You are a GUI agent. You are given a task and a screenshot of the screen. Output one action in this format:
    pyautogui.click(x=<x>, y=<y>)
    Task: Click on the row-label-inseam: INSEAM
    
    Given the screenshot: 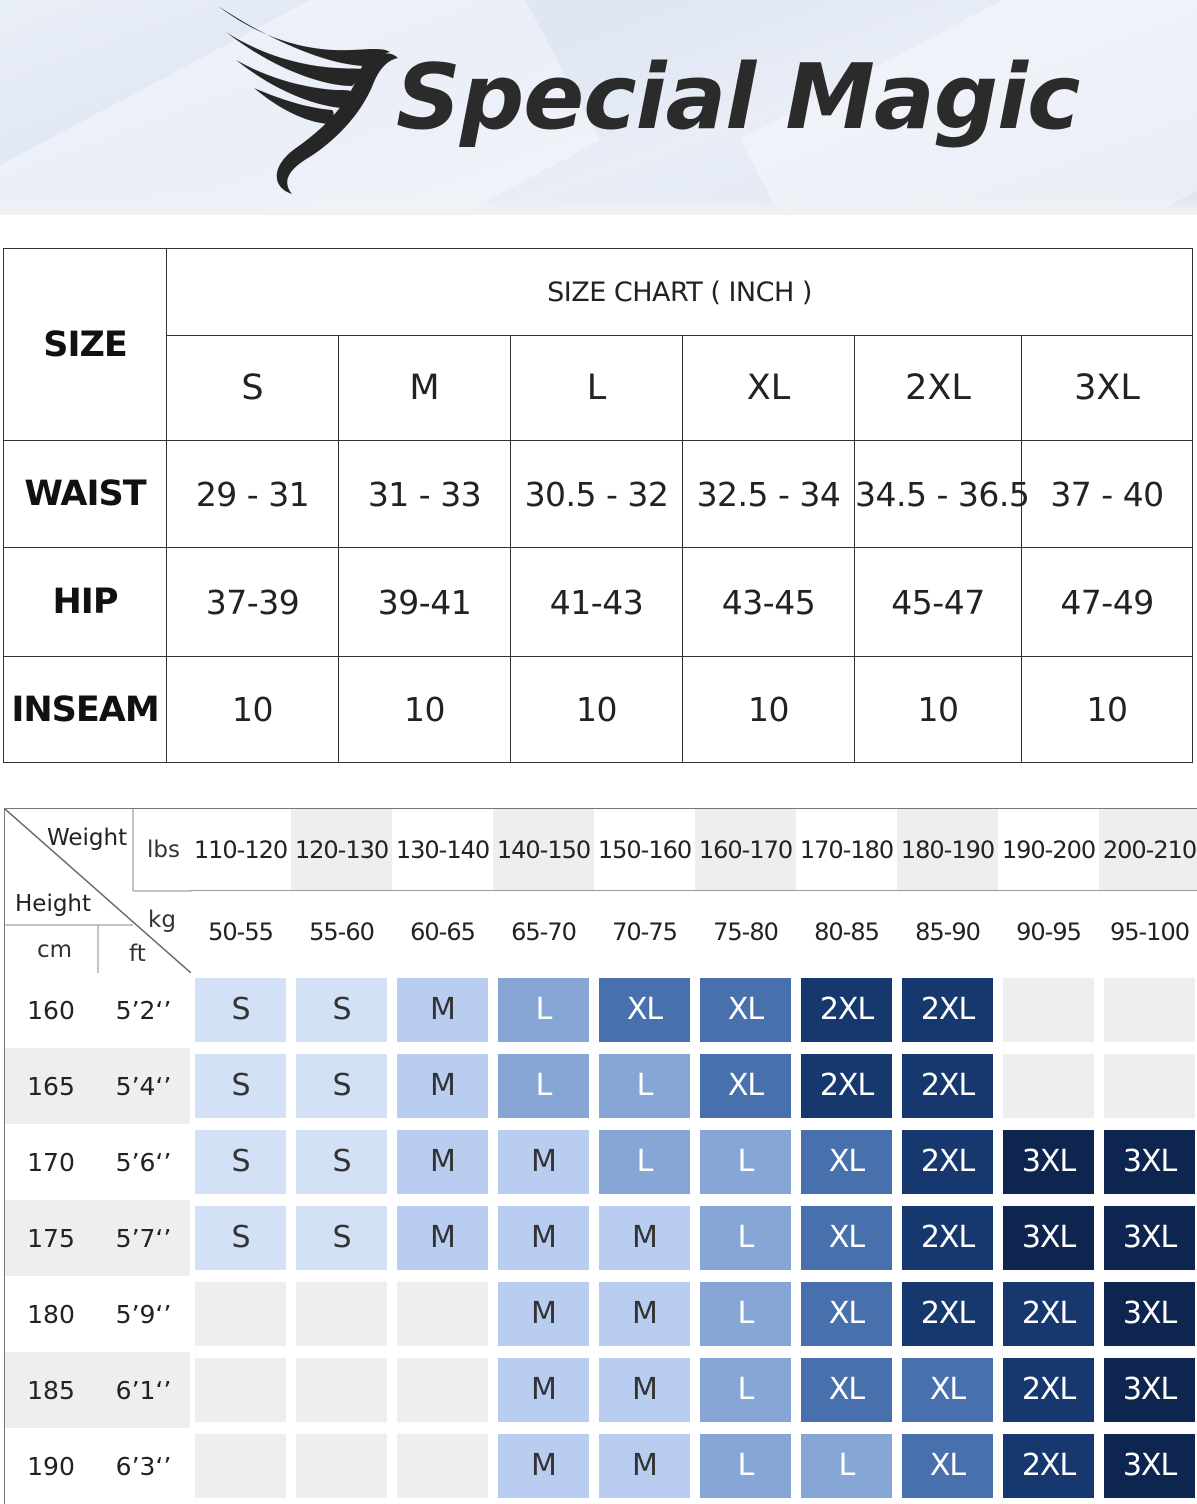 What is the action you would take?
    pyautogui.click(x=85, y=709)
    